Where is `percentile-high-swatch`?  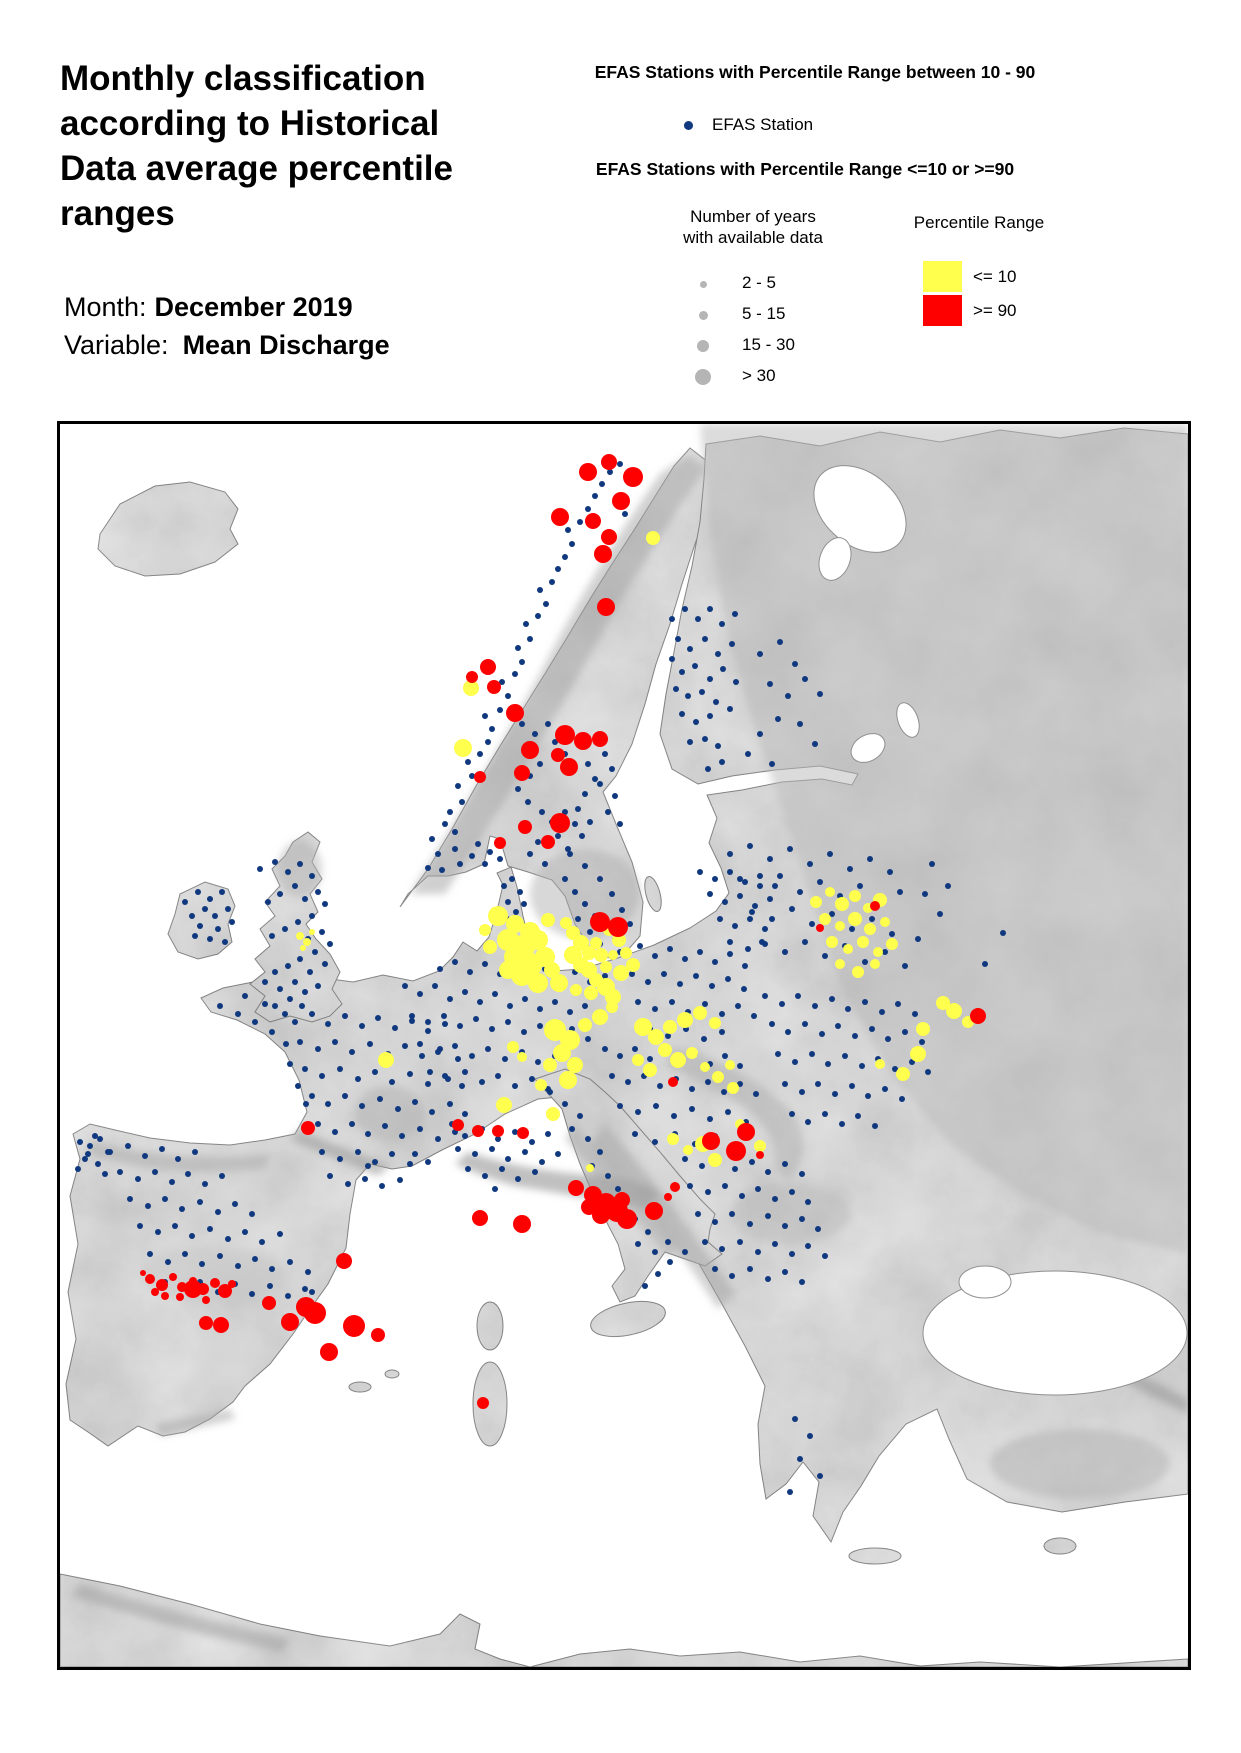
percentile-high-swatch is located at coordinates (942, 310).